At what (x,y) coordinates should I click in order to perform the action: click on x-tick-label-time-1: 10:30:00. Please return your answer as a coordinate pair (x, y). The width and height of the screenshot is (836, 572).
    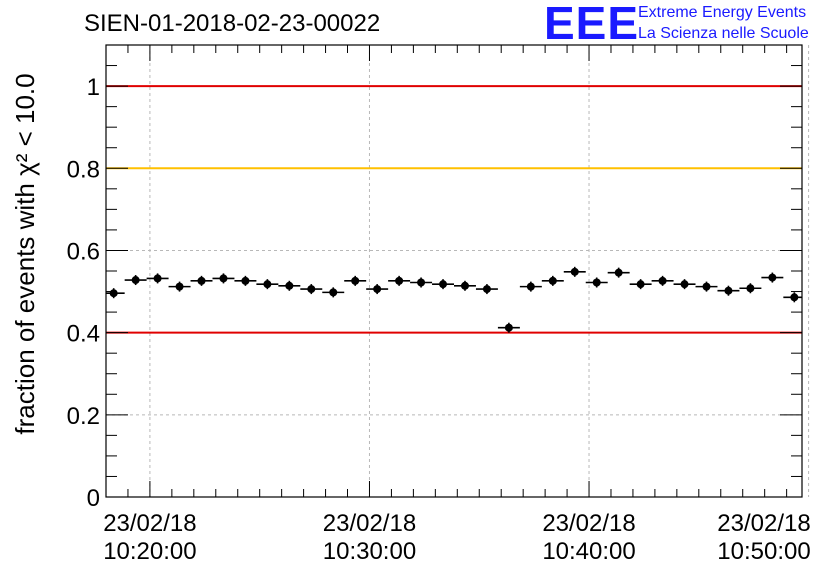
    Looking at the image, I should click on (369, 551).